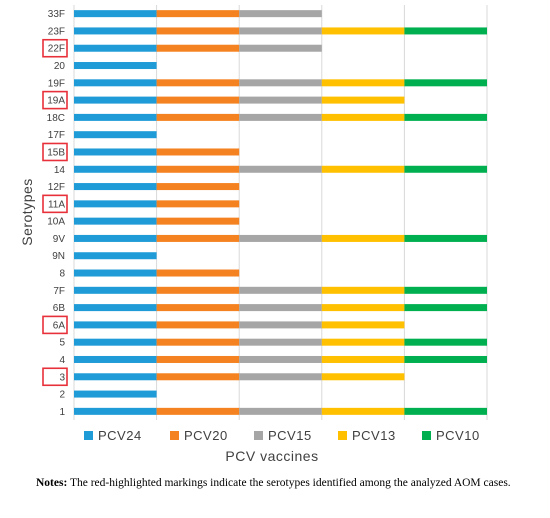  I want to click on category-label-6b: 6B, so click(59, 308).